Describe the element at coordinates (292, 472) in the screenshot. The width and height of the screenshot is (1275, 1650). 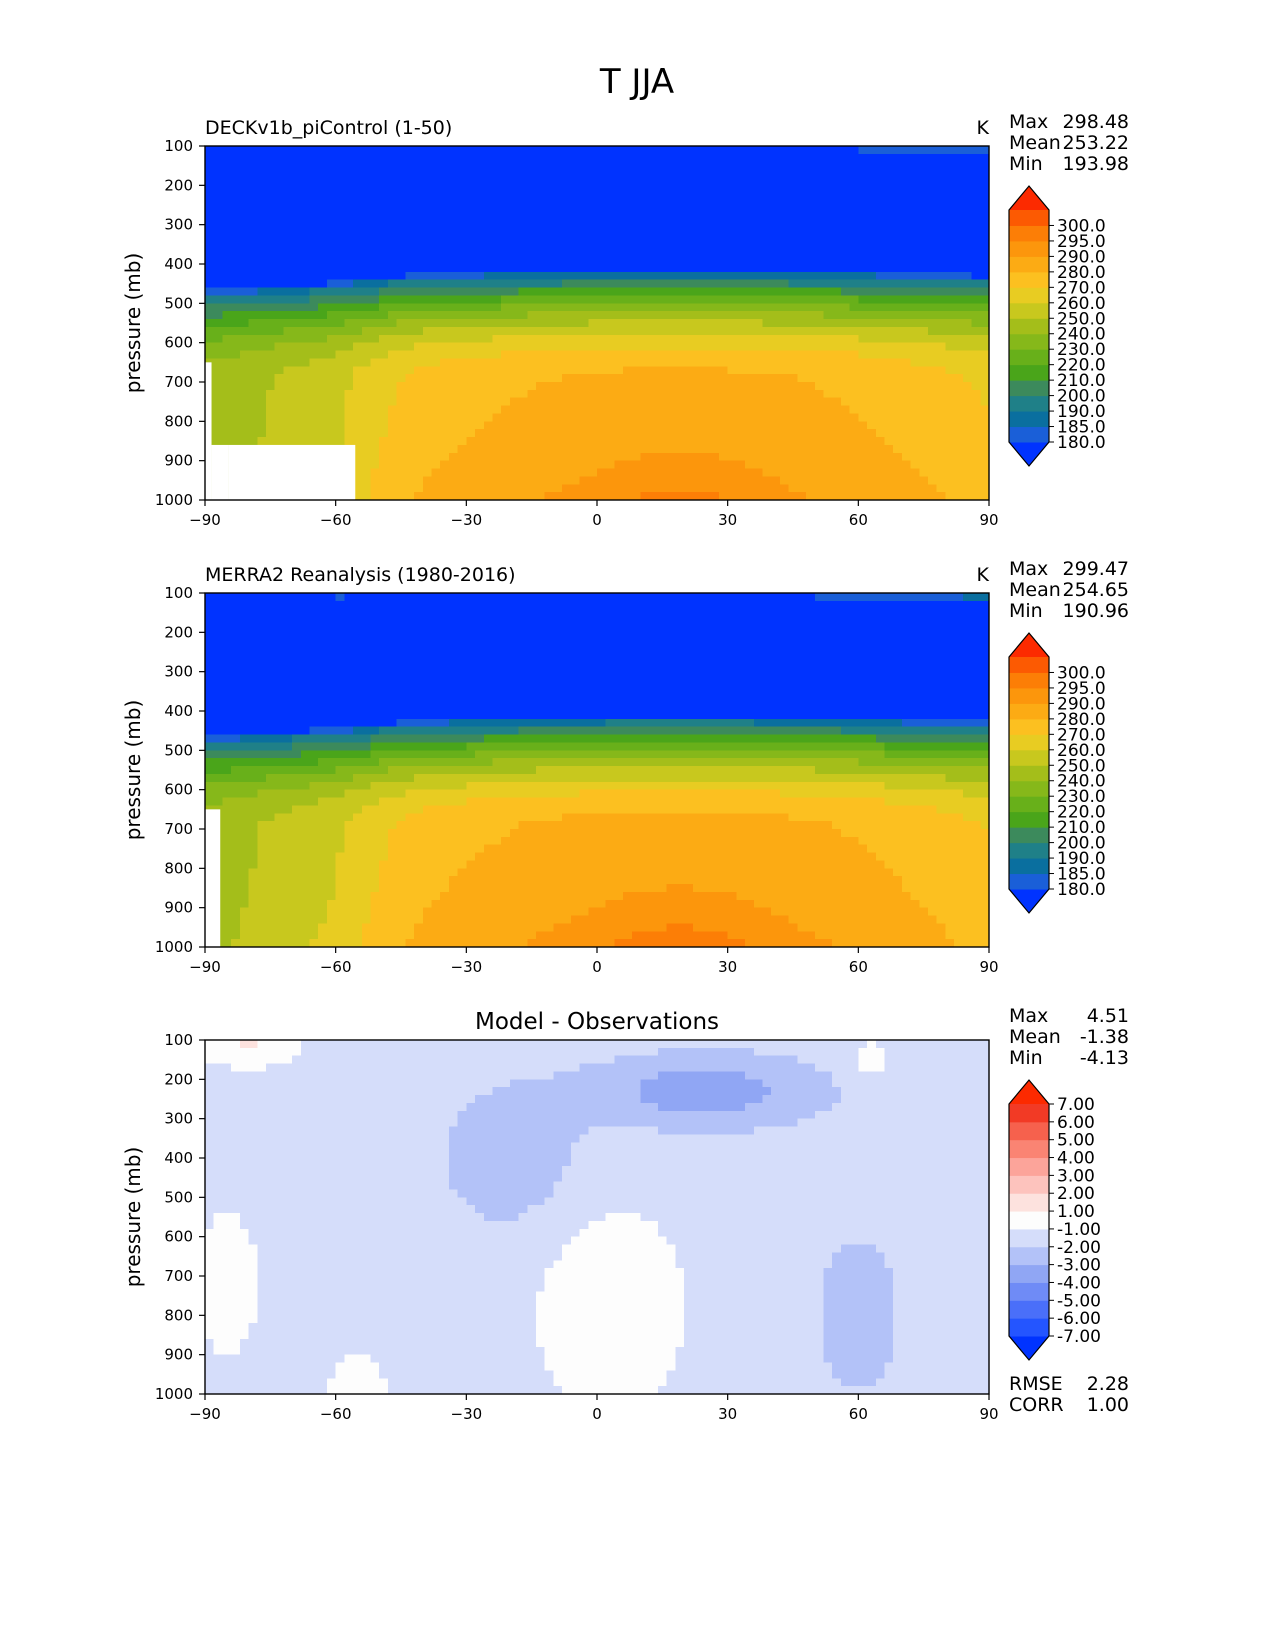
I see `masked-region` at that location.